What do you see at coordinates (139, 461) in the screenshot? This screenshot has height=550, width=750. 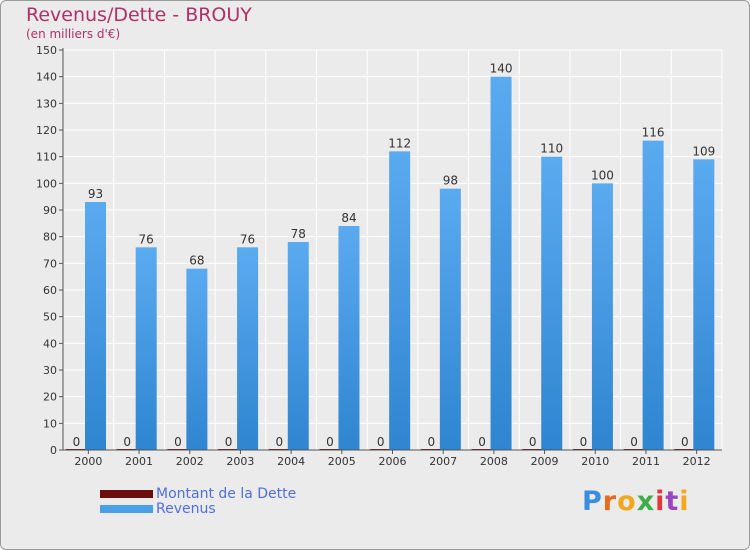 I see `x-tick-label-2001: 2001` at bounding box center [139, 461].